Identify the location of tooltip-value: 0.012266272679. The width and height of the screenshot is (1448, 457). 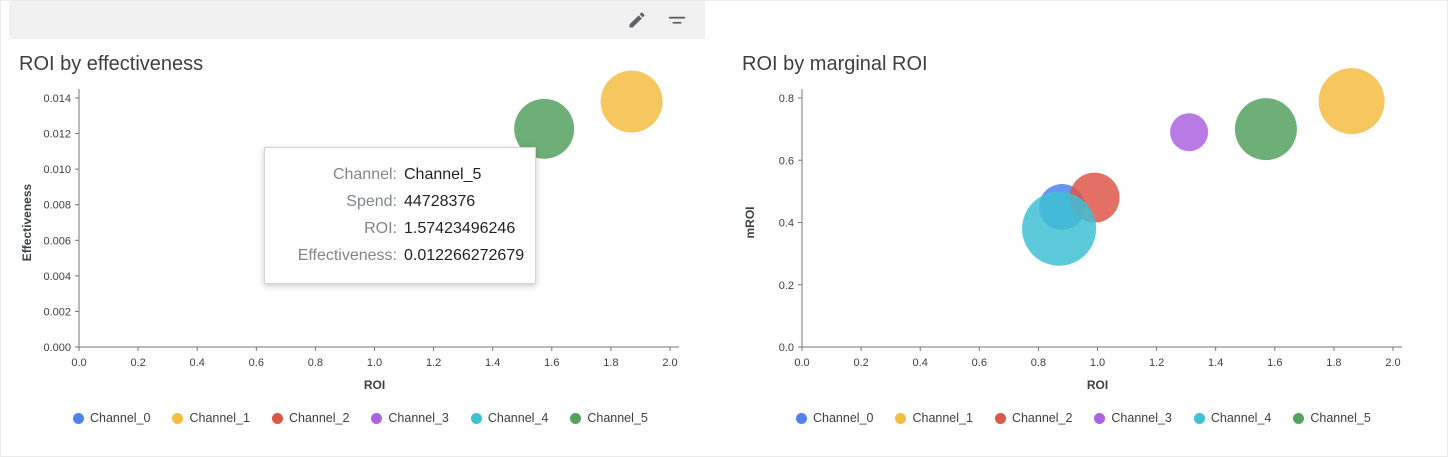
(464, 255).